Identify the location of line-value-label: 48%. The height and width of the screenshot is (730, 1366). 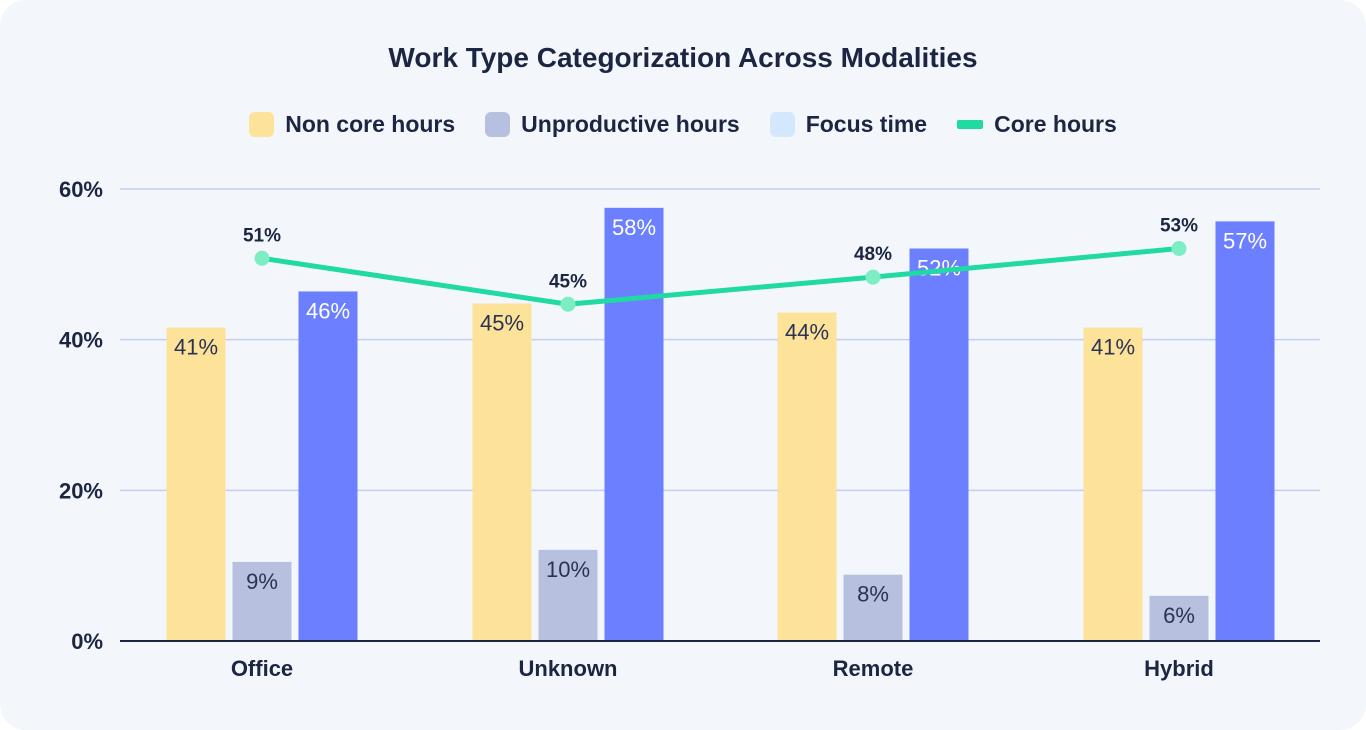
(873, 254).